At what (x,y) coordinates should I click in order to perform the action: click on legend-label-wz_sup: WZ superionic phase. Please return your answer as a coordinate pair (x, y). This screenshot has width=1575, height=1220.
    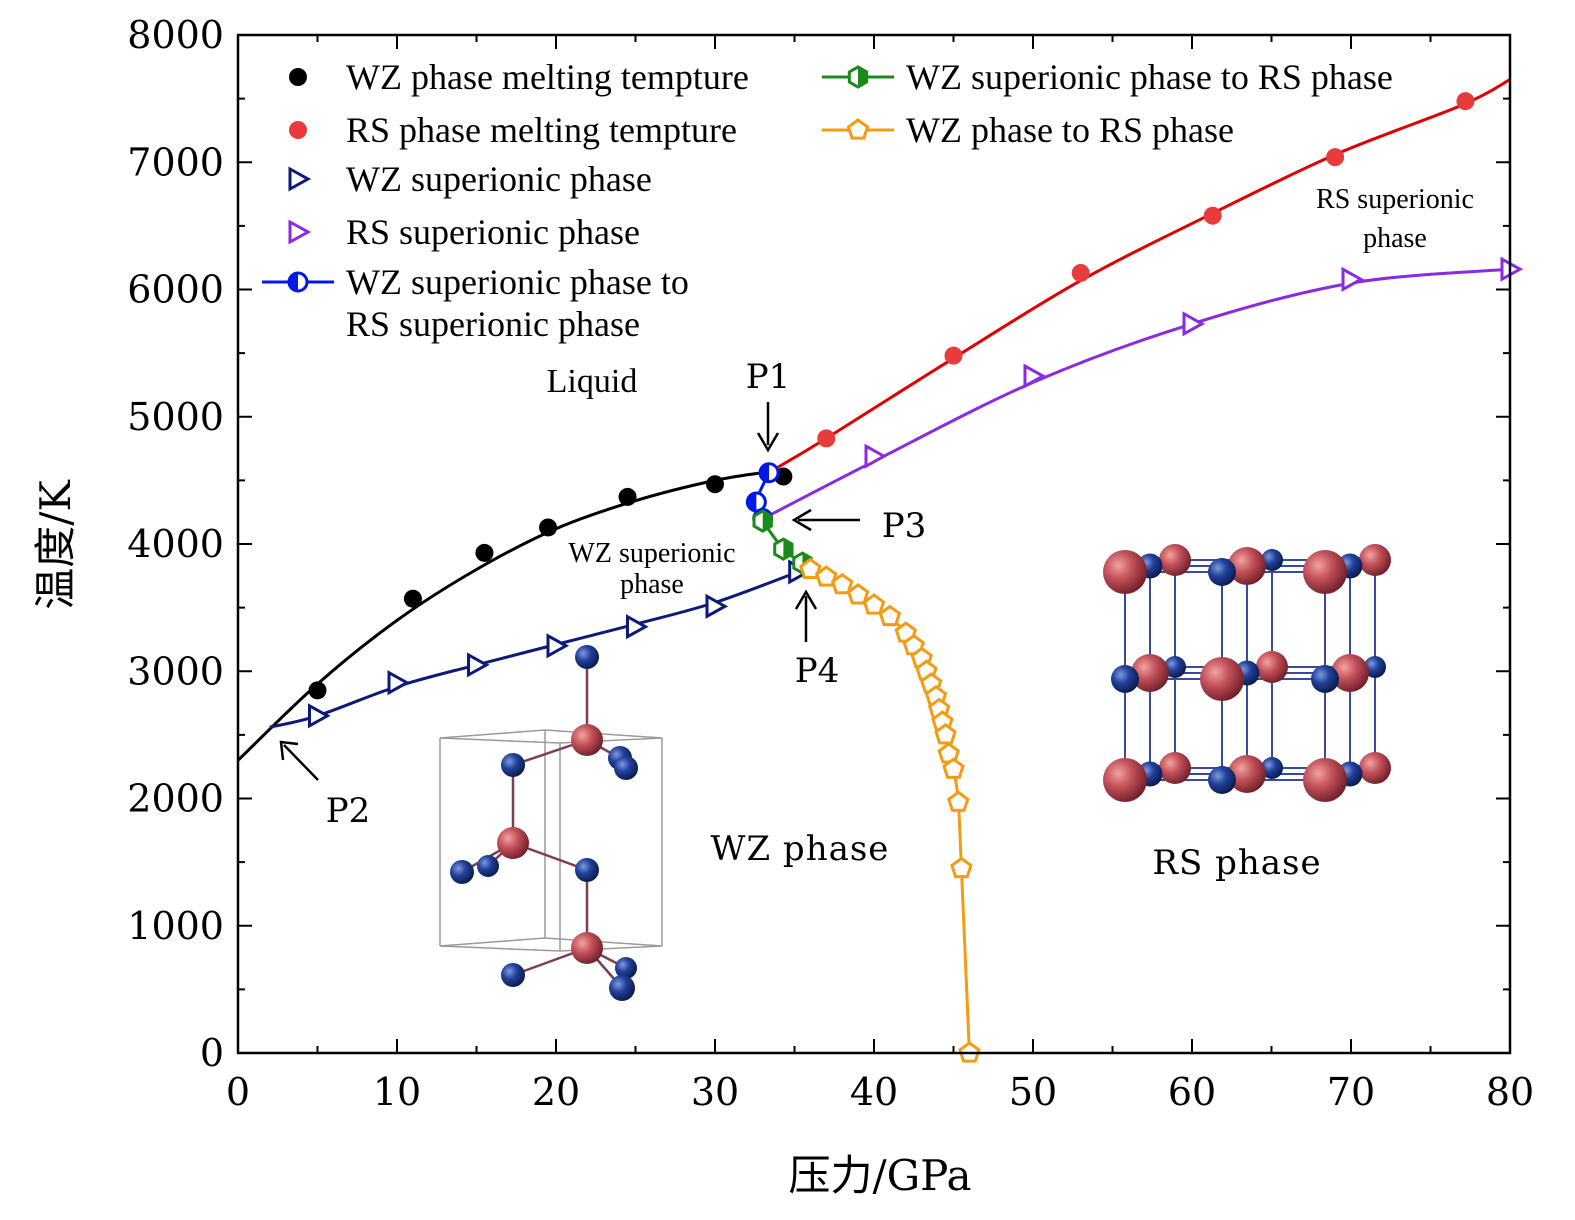
    Looking at the image, I should click on (499, 179).